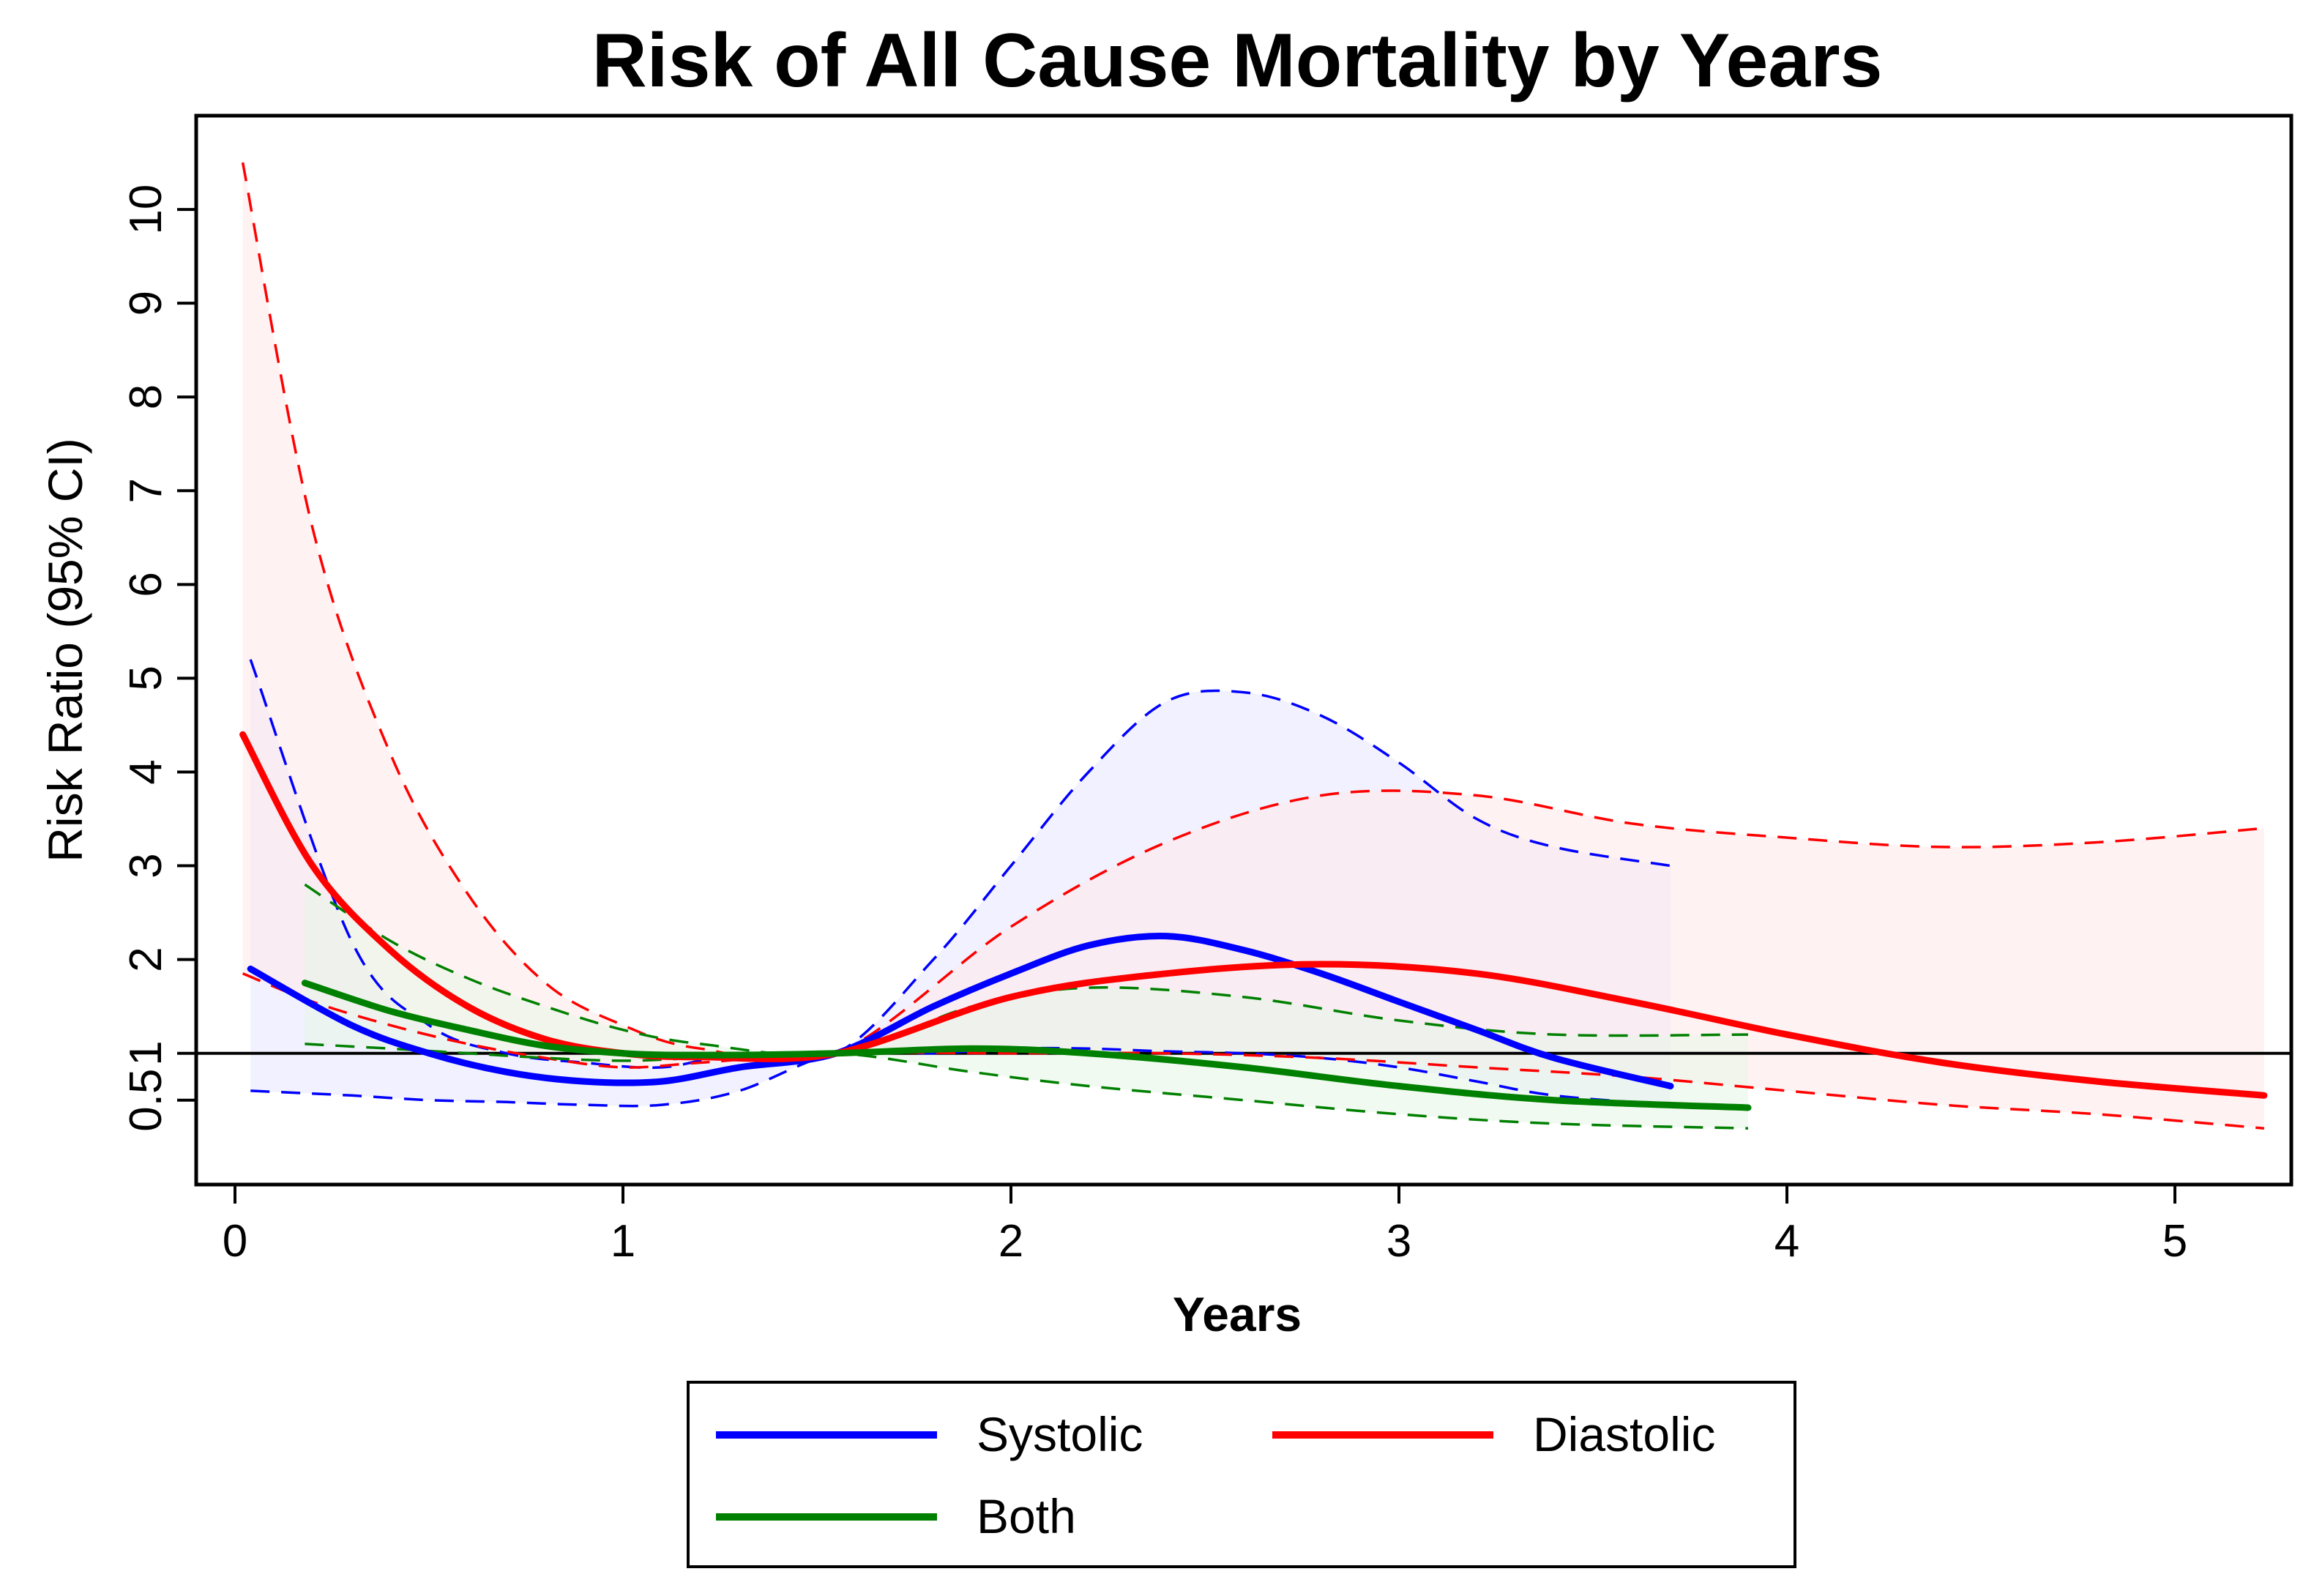 The width and height of the screenshot is (2314, 1596). I want to click on y-tick-label: 3, so click(146, 865).